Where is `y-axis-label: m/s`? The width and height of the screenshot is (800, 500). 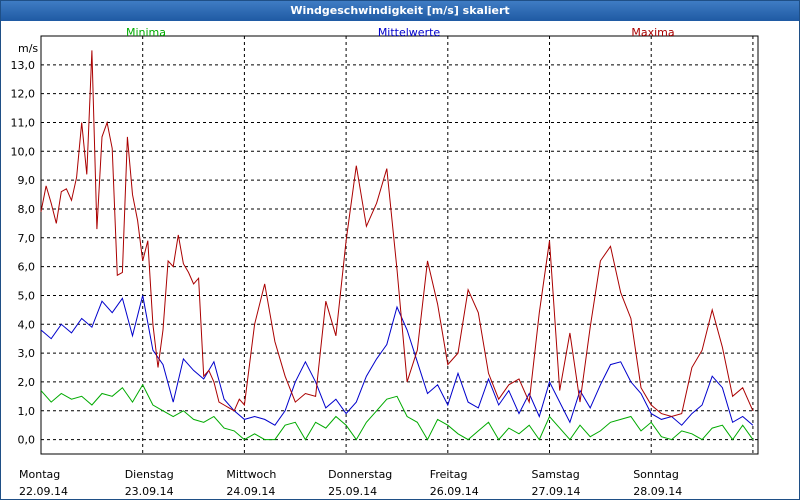
y-axis-label: m/s is located at coordinates (28, 48).